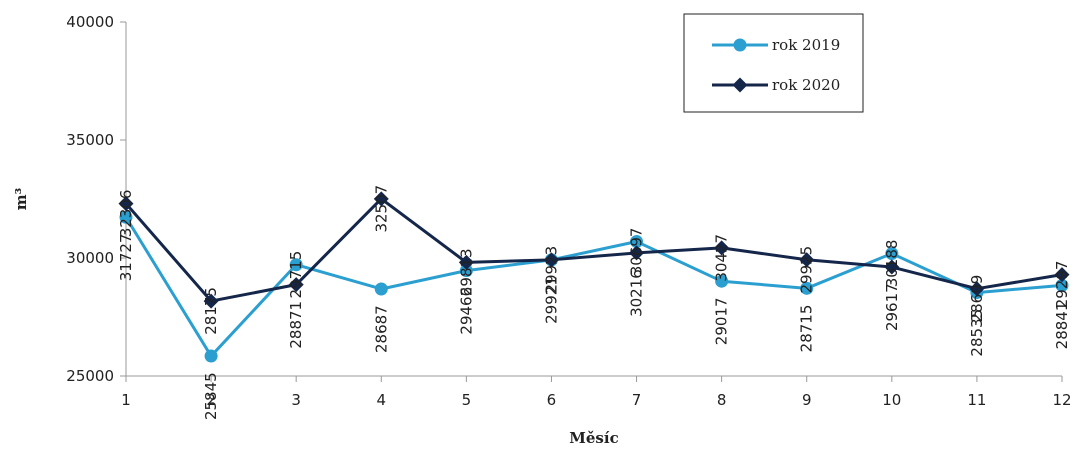 The height and width of the screenshot is (454, 1075). What do you see at coordinates (593, 438) in the screenshot?
I see `x-axis-title: Měsíc` at bounding box center [593, 438].